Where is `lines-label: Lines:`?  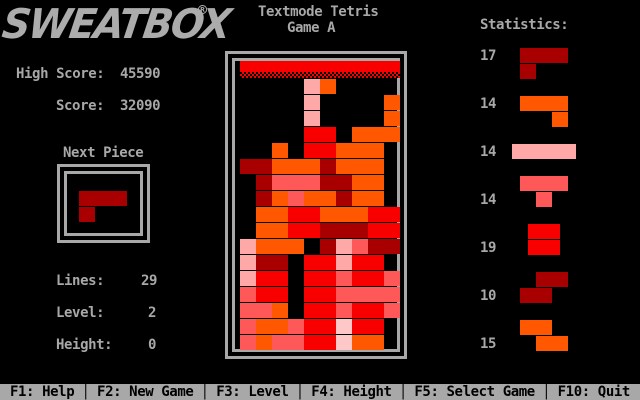 lines-label: Lines: is located at coordinates (80, 281).